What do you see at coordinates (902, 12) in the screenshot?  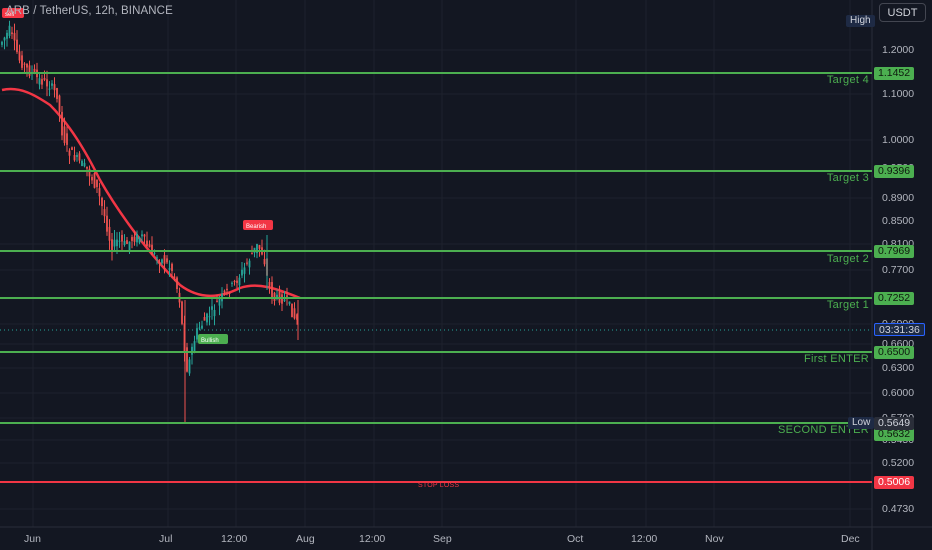 I see `currency-button: USDT` at bounding box center [902, 12].